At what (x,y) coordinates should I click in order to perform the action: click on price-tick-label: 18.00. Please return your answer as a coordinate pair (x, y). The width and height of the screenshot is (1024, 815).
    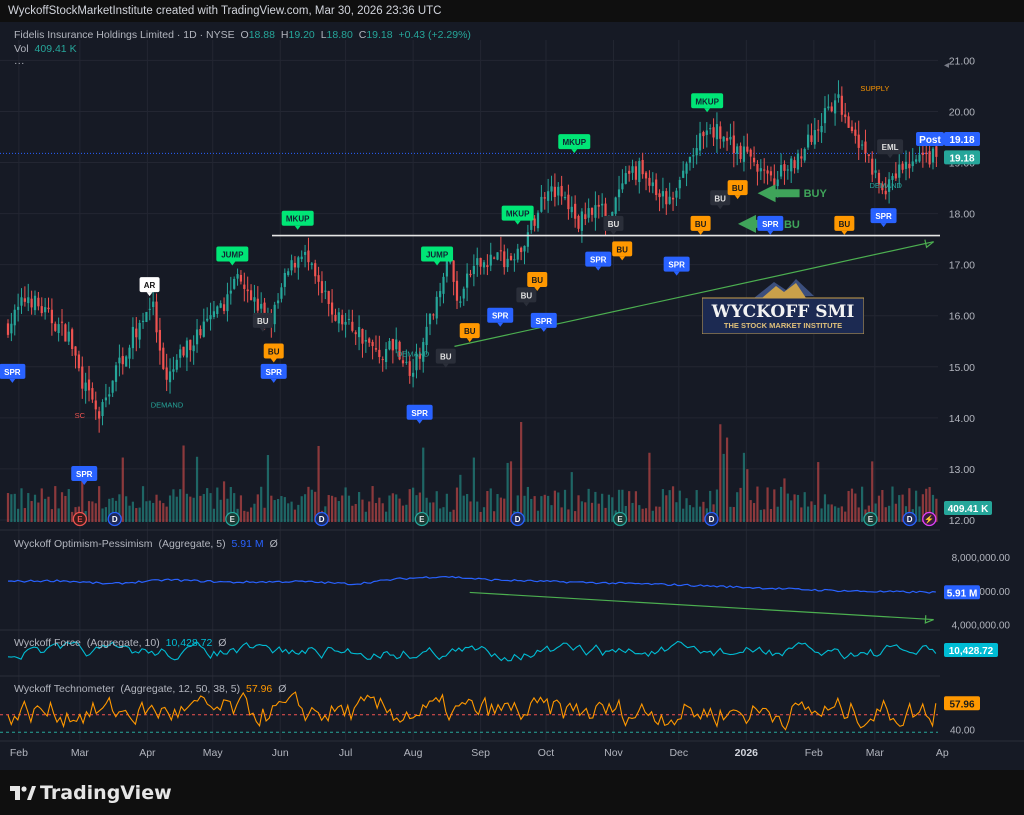
    Looking at the image, I should click on (962, 215).